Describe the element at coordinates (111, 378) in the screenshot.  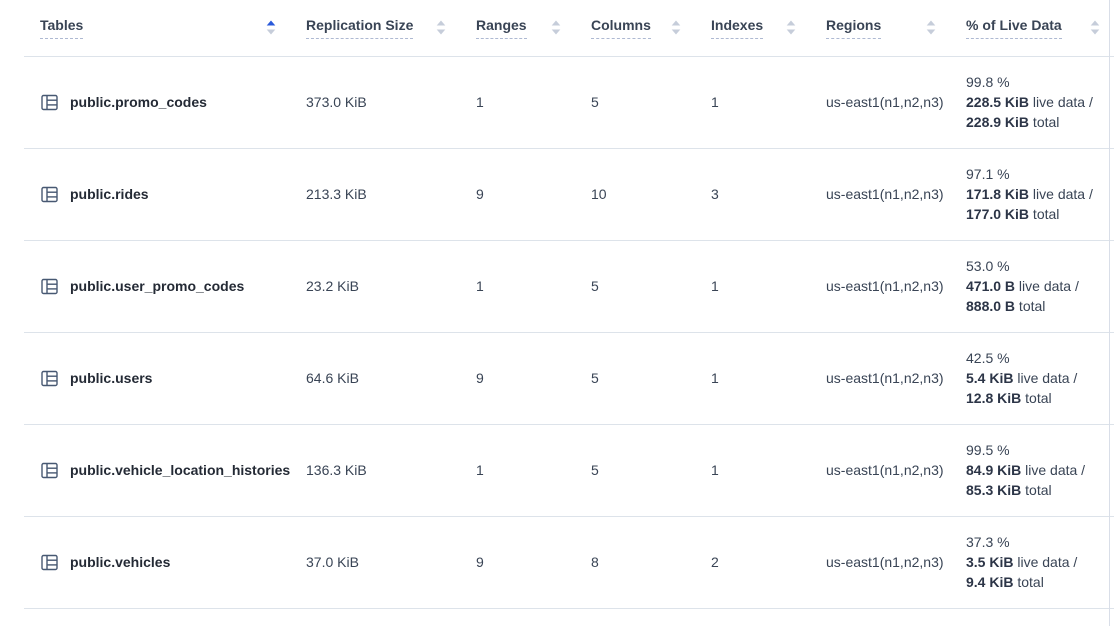
I see `table-name-link: public.users` at that location.